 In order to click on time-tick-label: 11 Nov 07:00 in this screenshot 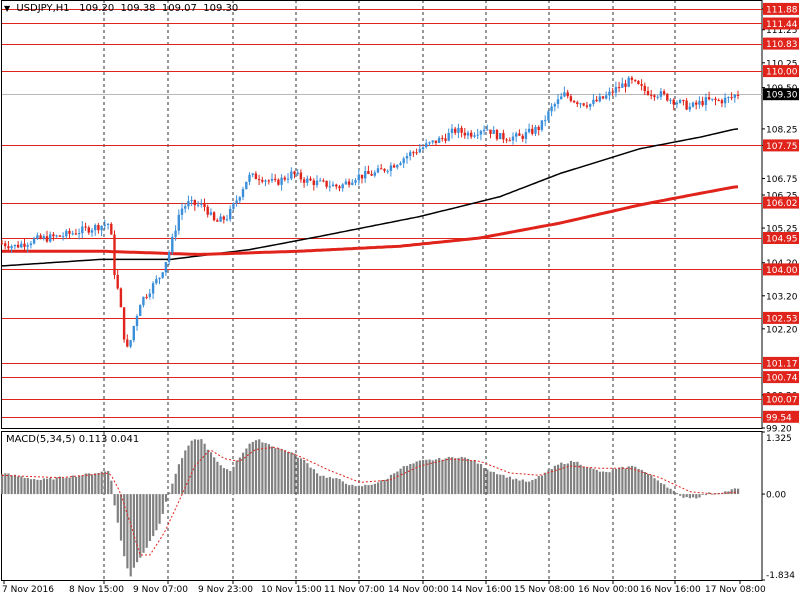, I will do `click(354, 590)`.